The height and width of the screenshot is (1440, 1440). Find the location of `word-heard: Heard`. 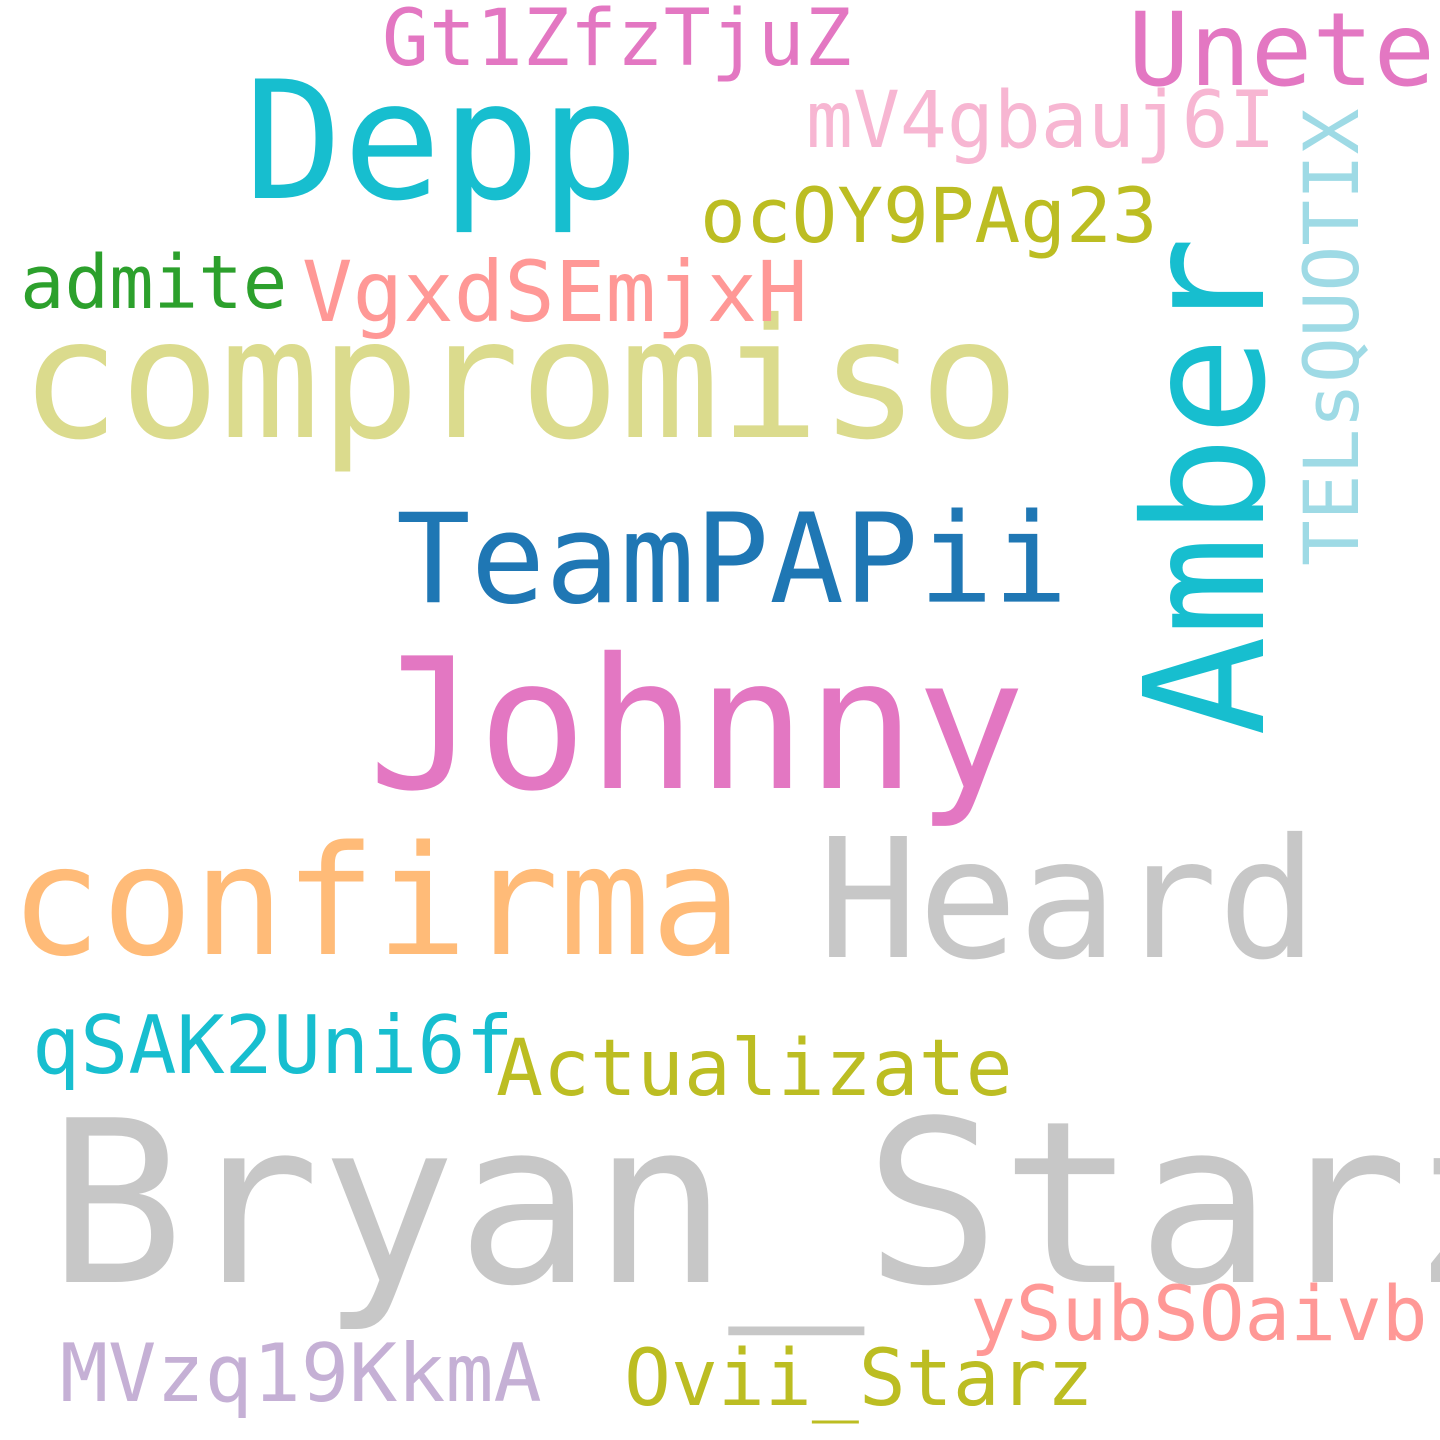

word-heard: Heard is located at coordinates (1068, 900).